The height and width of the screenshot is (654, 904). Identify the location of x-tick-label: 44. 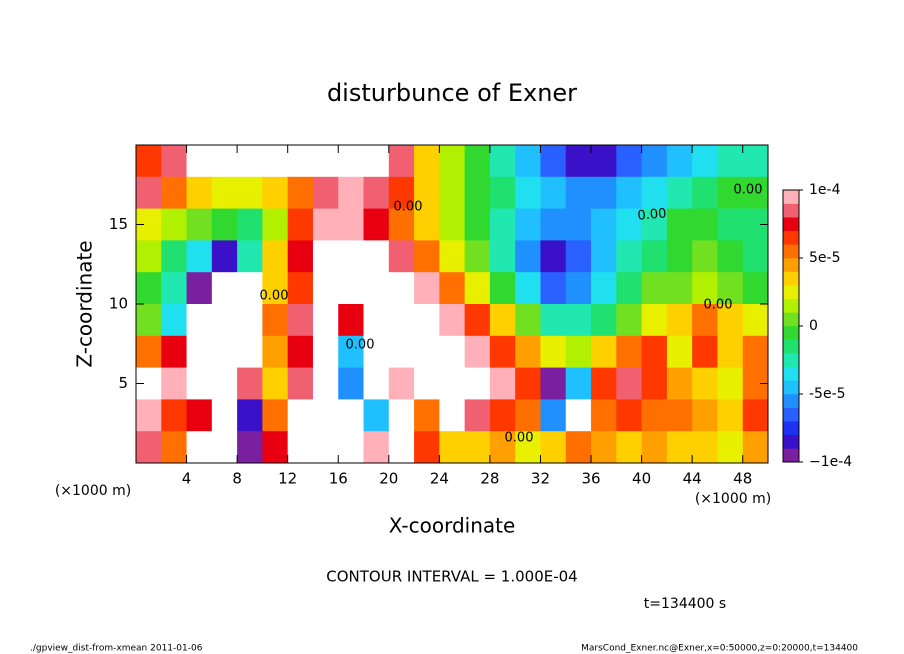
(692, 479).